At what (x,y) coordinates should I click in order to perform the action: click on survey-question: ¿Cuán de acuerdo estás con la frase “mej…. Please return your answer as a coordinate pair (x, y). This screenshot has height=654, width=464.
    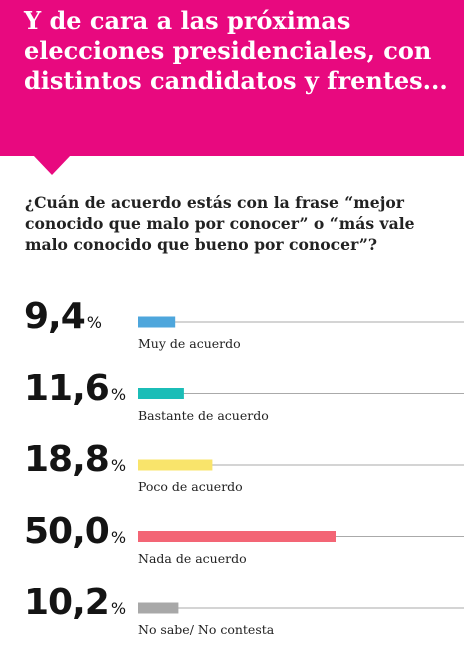
    Looking at the image, I should click on (220, 223).